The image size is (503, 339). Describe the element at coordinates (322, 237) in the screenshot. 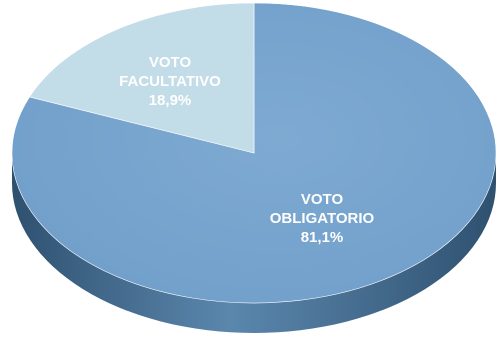

I see `pie-slice-label-line: 81,1%` at that location.